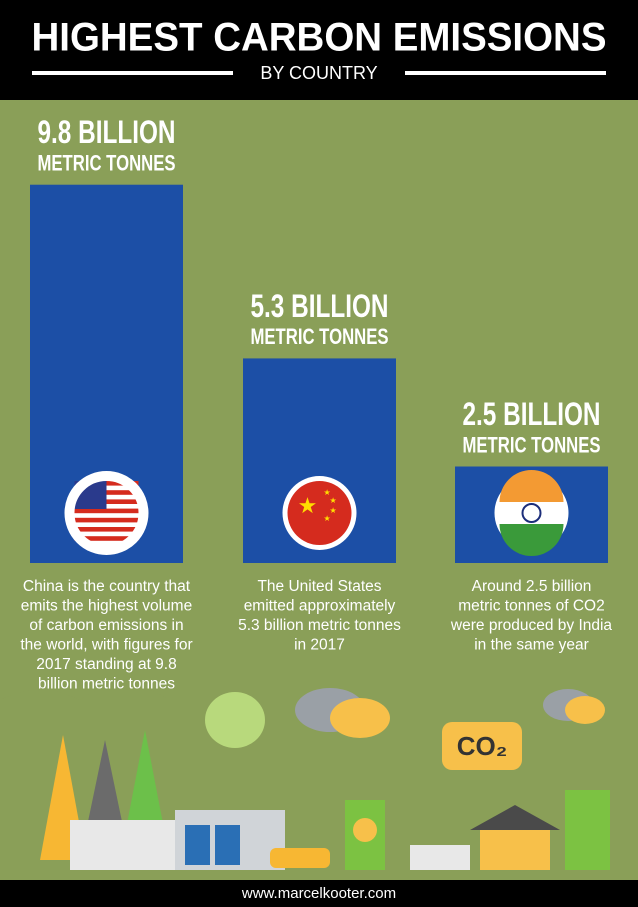 This screenshot has width=638, height=907. I want to click on flag: ★★★★★, so click(319, 513).